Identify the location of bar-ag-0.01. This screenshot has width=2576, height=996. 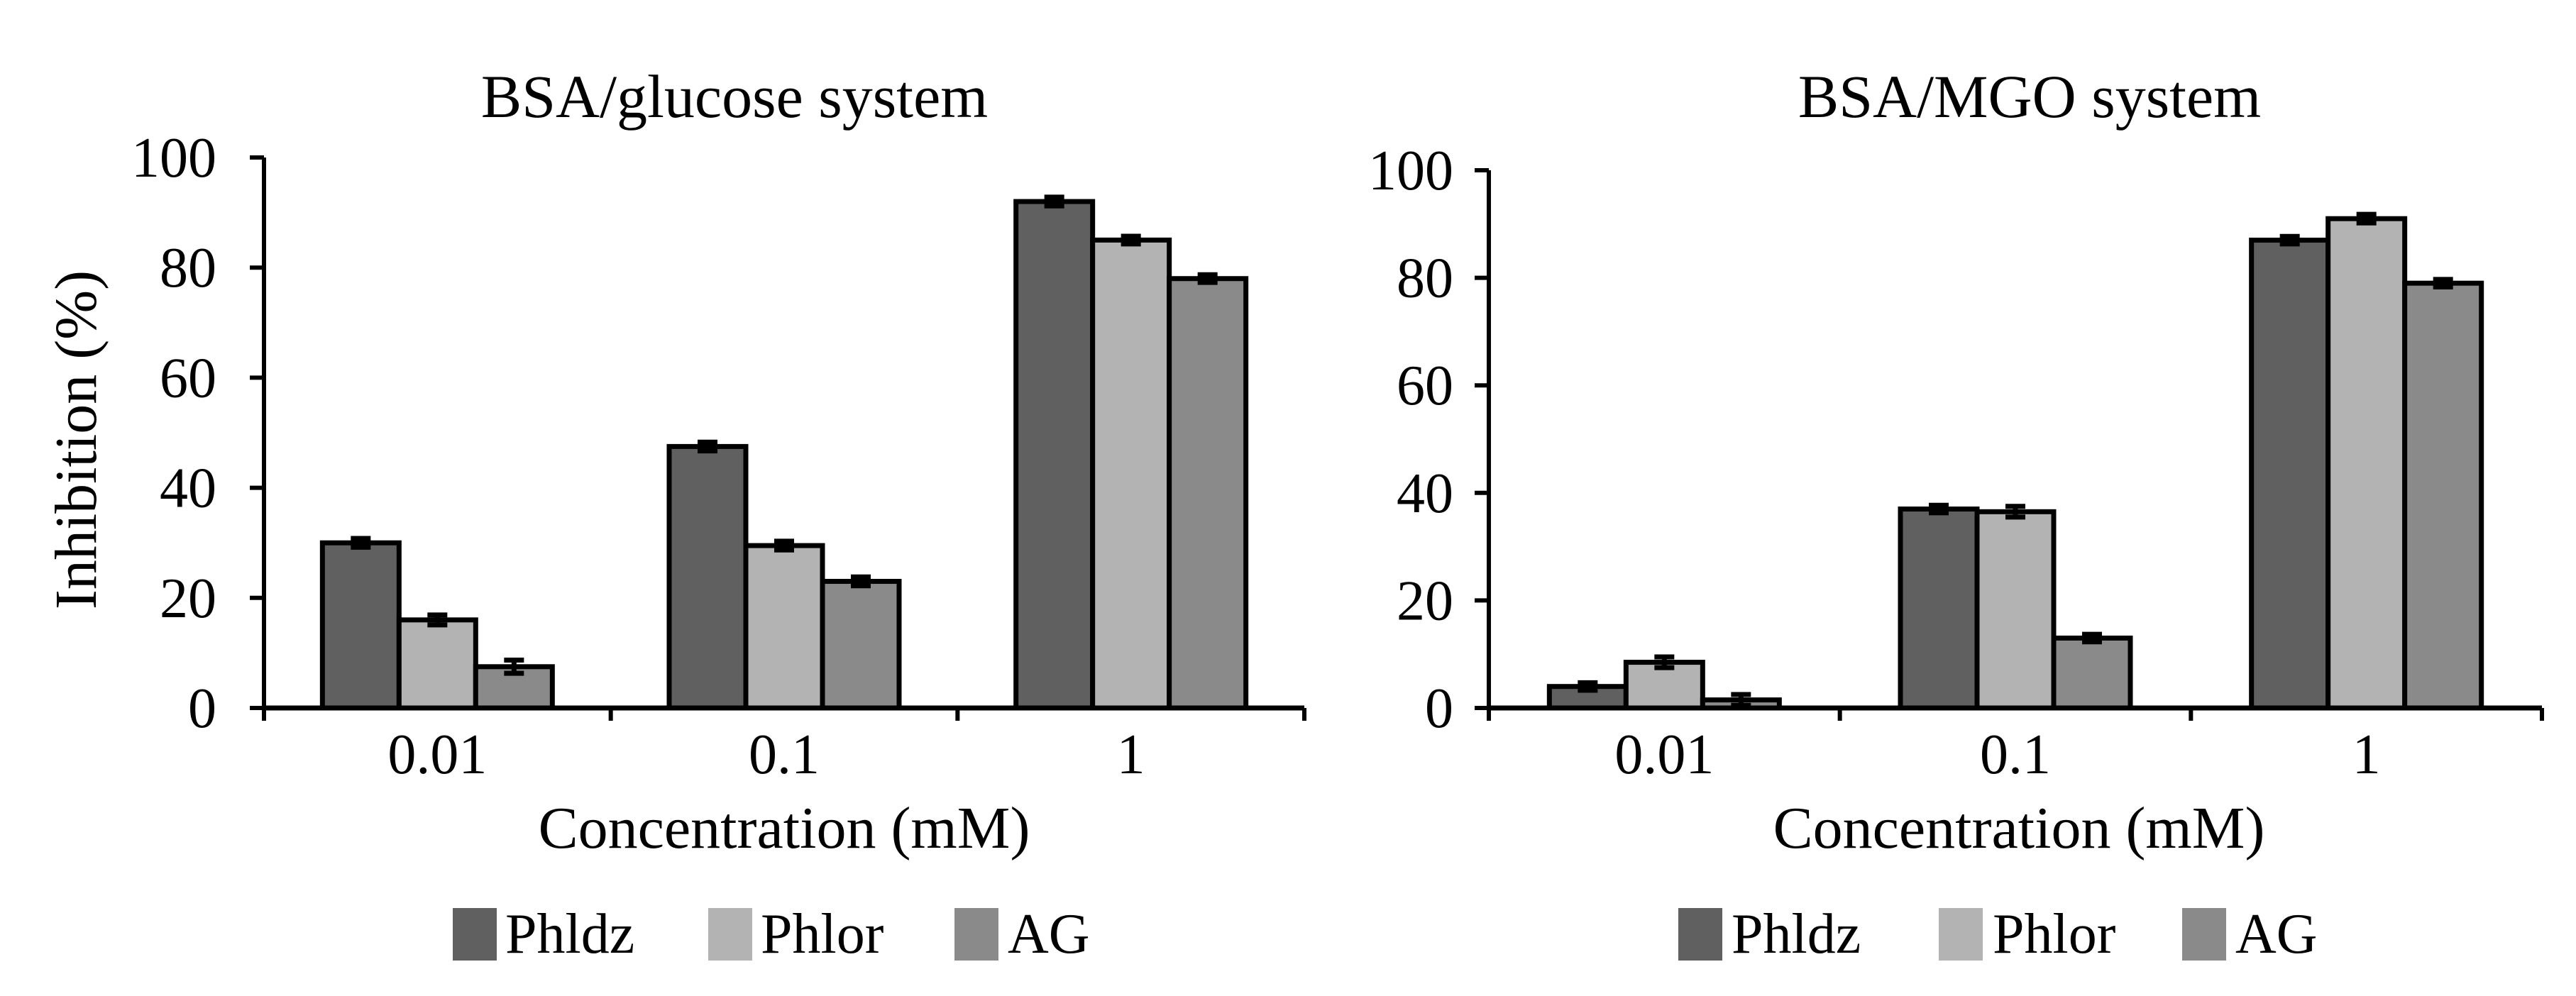
(514, 687).